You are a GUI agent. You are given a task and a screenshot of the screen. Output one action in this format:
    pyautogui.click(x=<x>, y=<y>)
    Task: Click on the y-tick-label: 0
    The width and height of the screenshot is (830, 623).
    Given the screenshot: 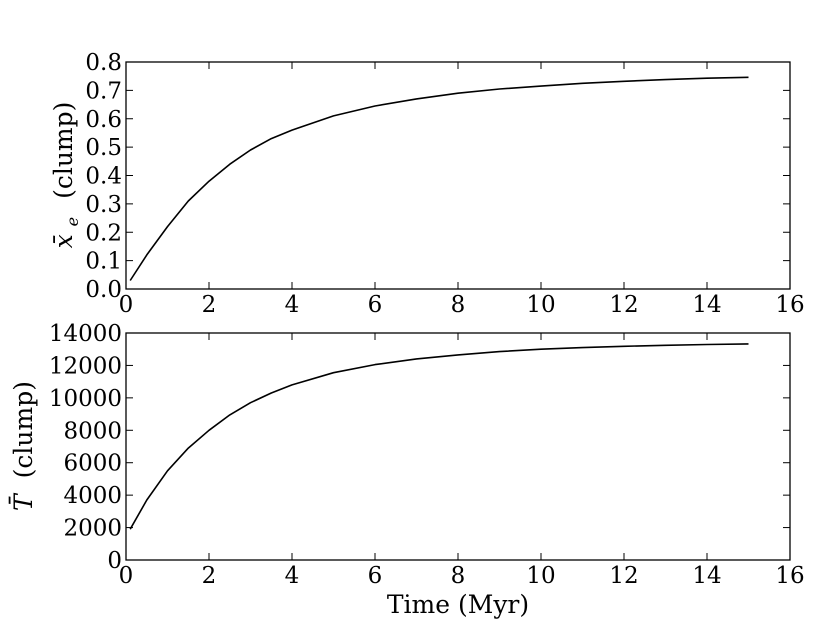 What is the action you would take?
    pyautogui.click(x=114, y=561)
    